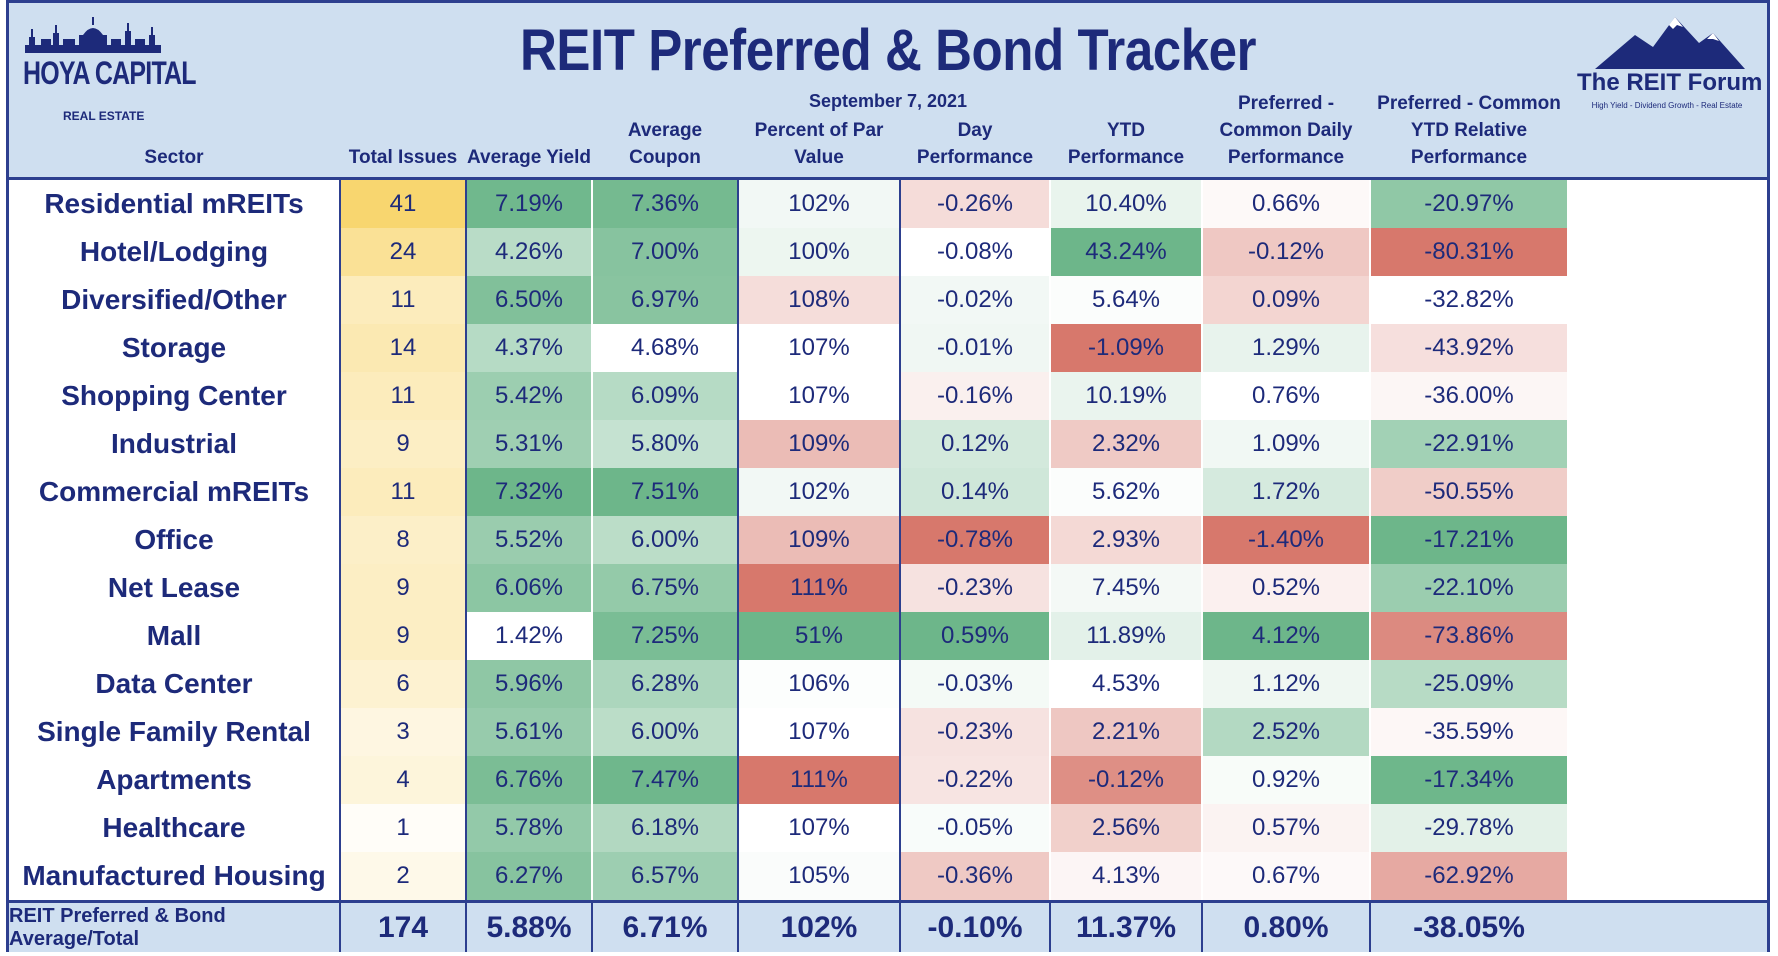  Describe the element at coordinates (975, 684) in the screenshot. I see `cell-day: -0.03%` at that location.